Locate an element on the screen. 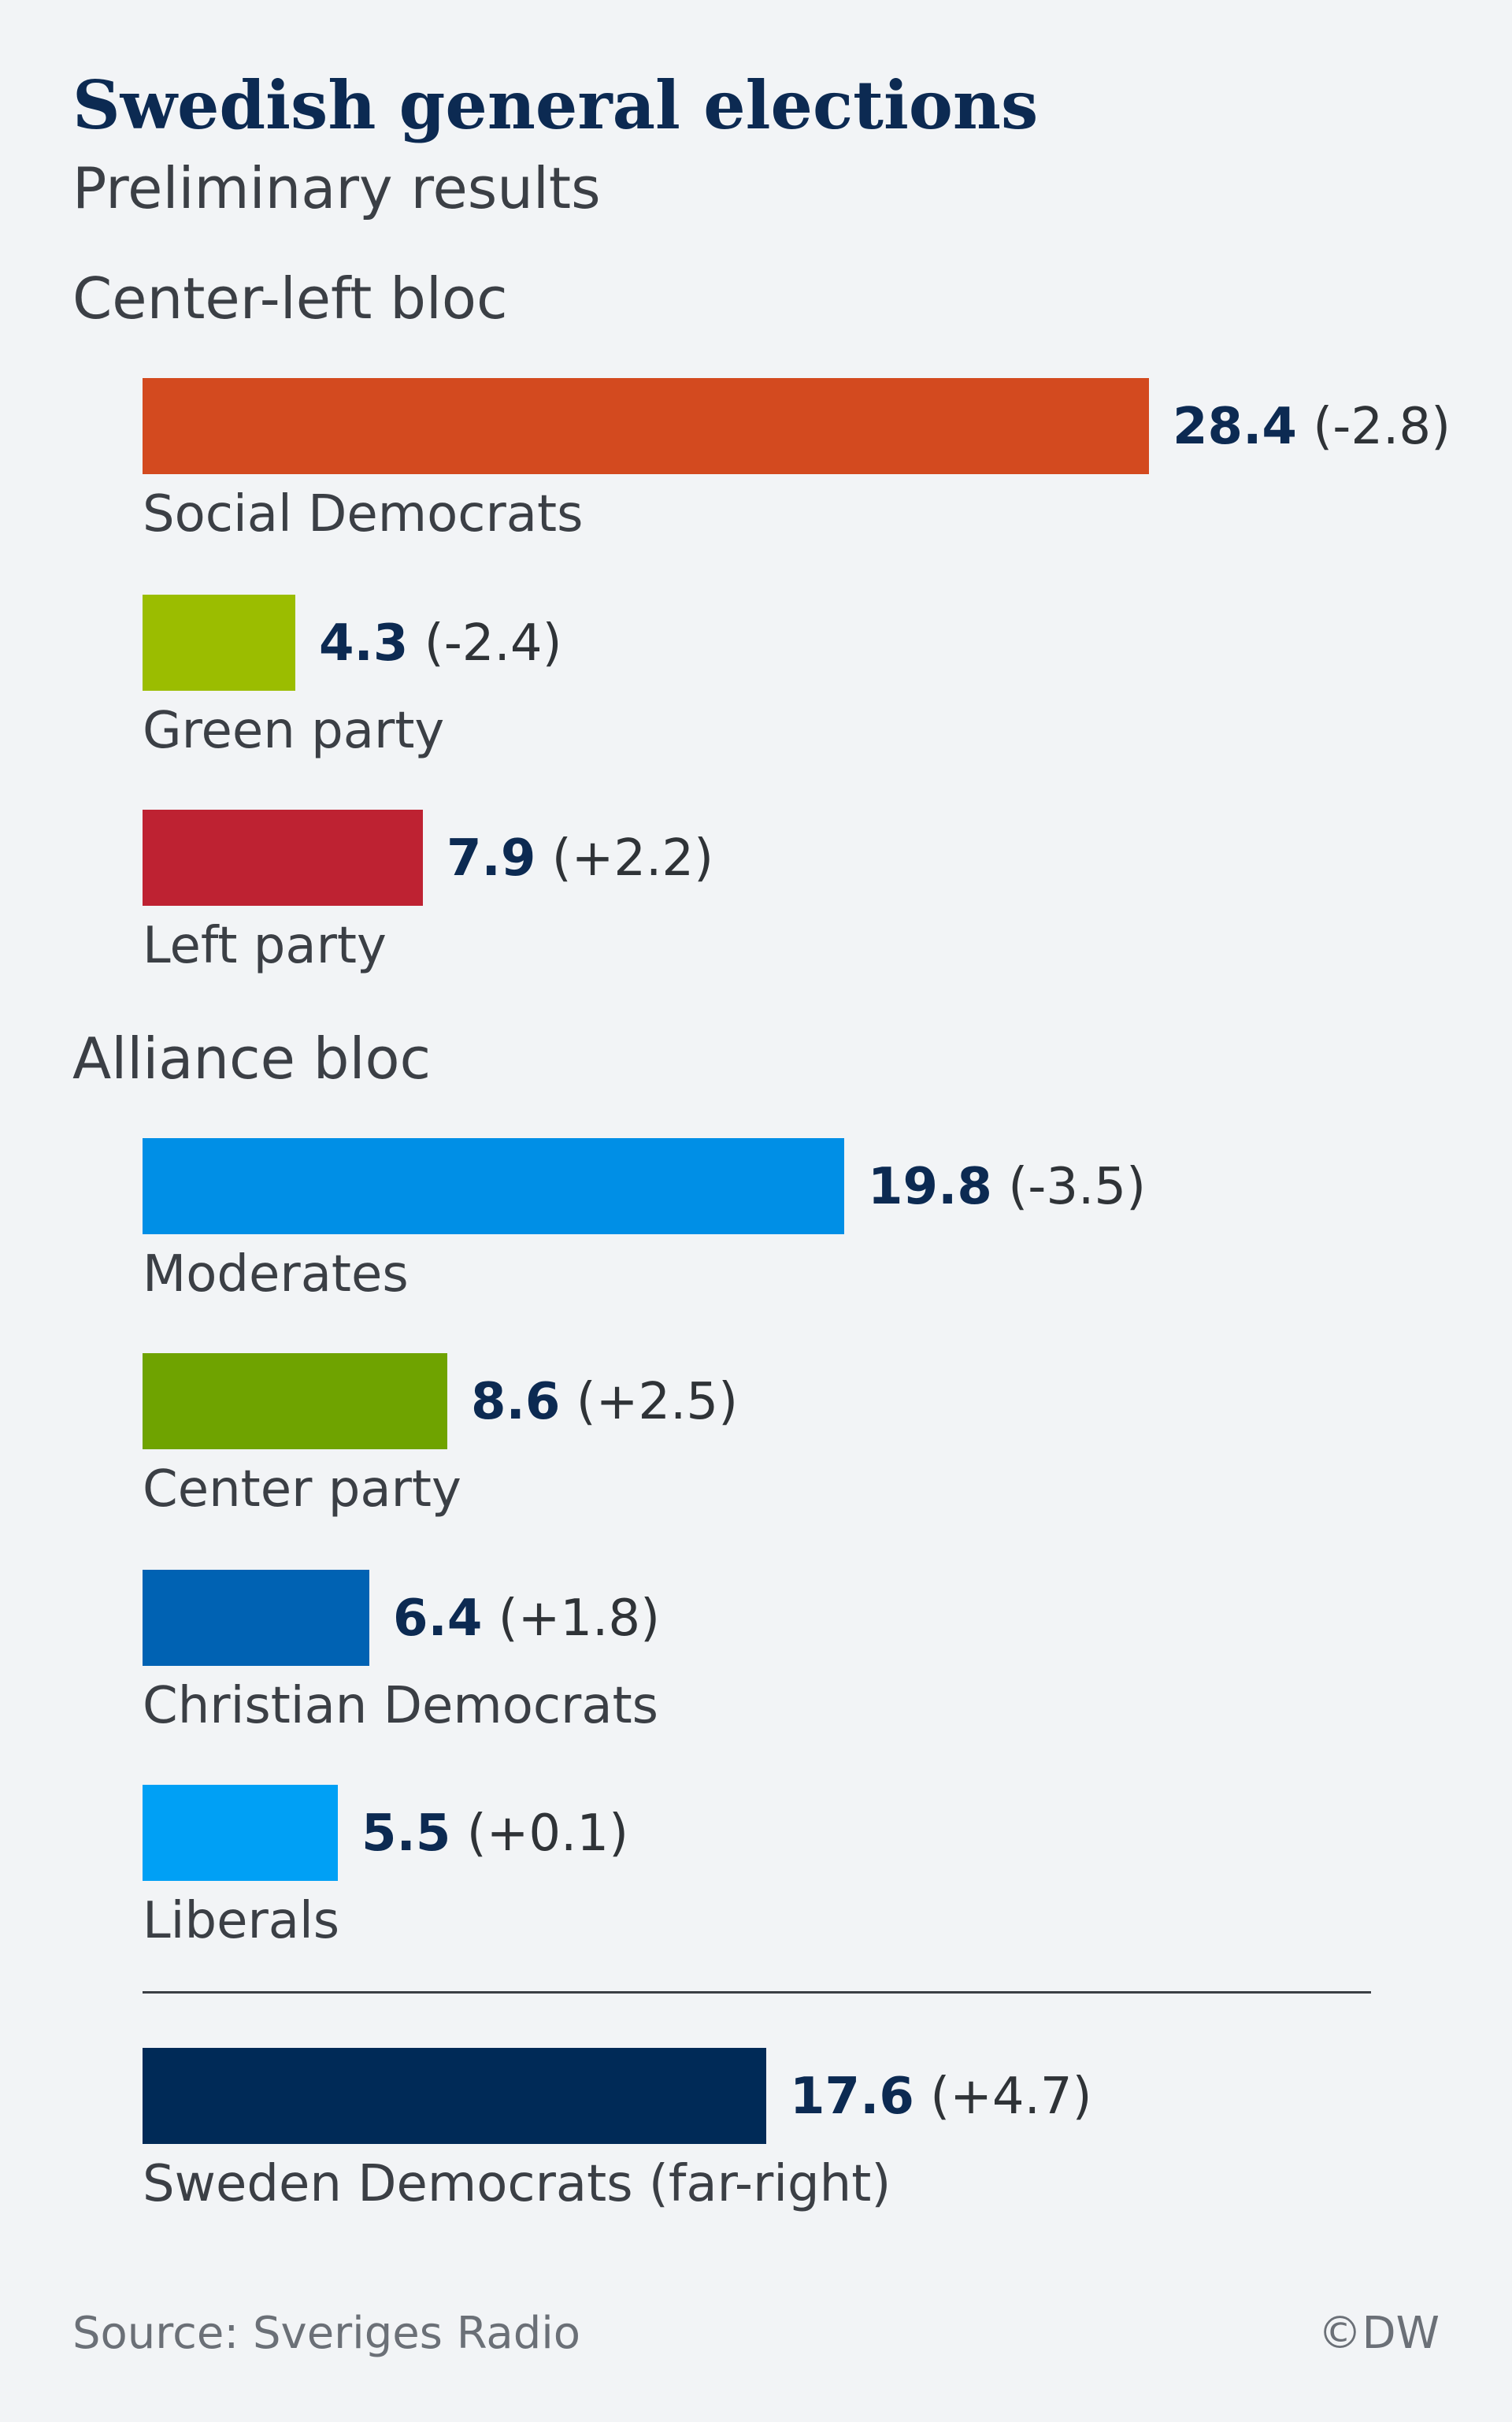 This screenshot has height=2422, width=1512. value-label-center-party: 8.6 (+2.5) is located at coordinates (604, 1402).